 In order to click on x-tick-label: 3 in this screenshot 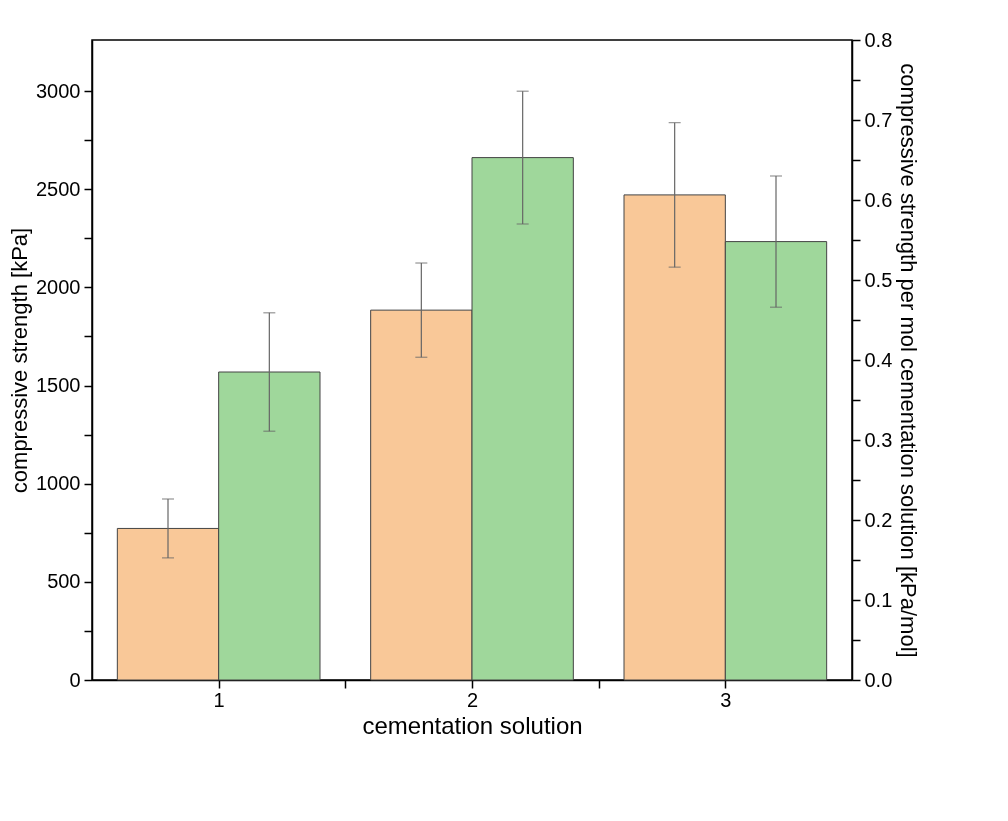, I will do `click(726, 699)`.